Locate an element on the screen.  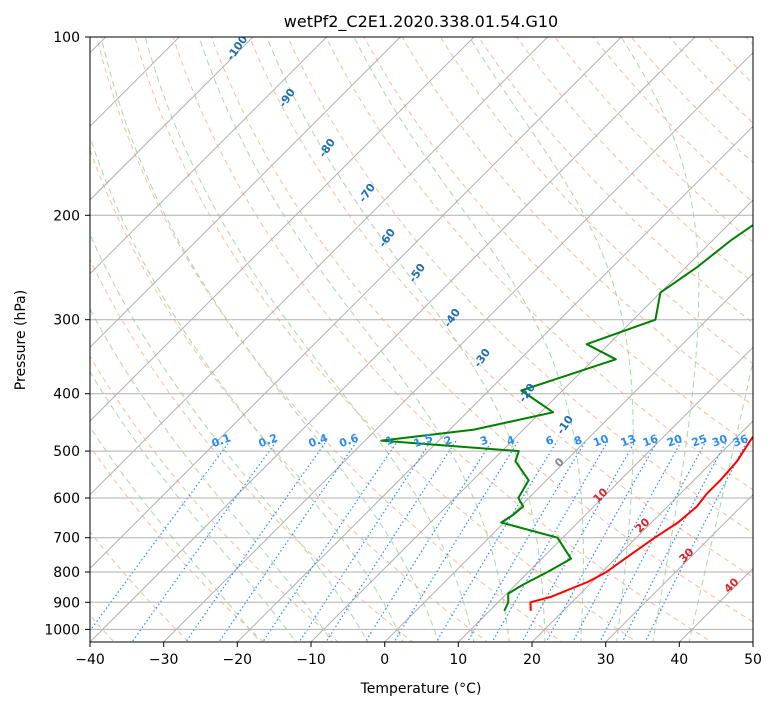
y-axis-label: Pressure (hPa) is located at coordinates (21, 340).